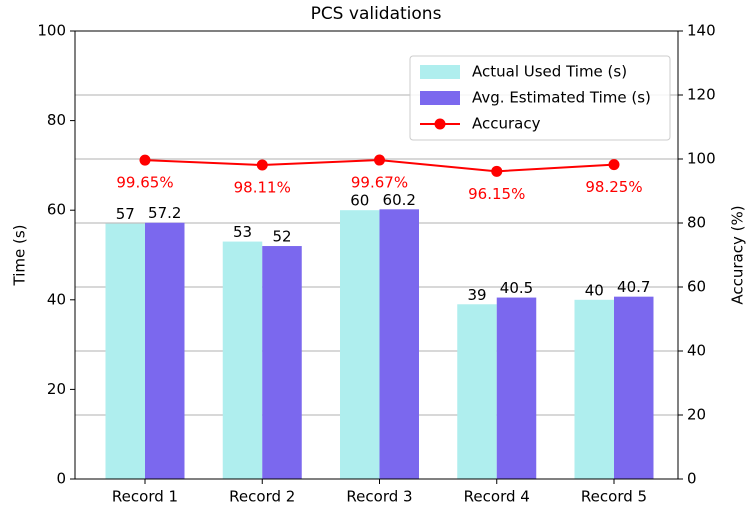 The width and height of the screenshot is (748, 510). Describe the element at coordinates (56, 299) in the screenshot. I see `y-tick-label: 40` at that location.